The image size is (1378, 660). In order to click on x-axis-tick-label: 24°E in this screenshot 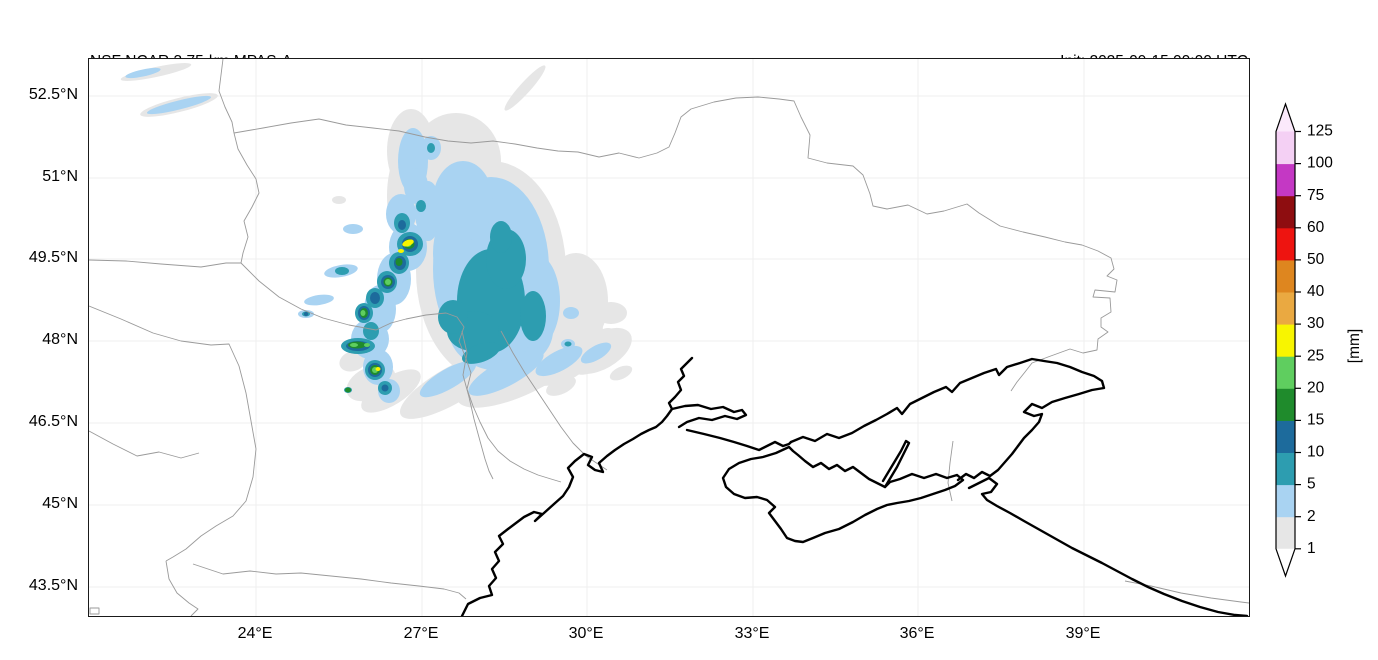, I will do `click(255, 633)`.